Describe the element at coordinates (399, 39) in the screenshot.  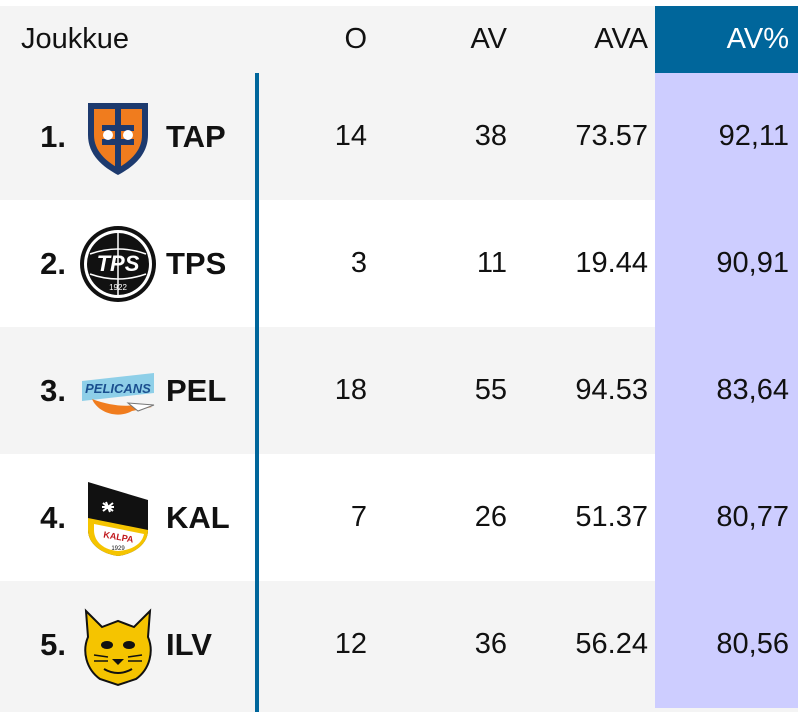
I see `table-header: Joukkue O AV AVA AV%` at that location.